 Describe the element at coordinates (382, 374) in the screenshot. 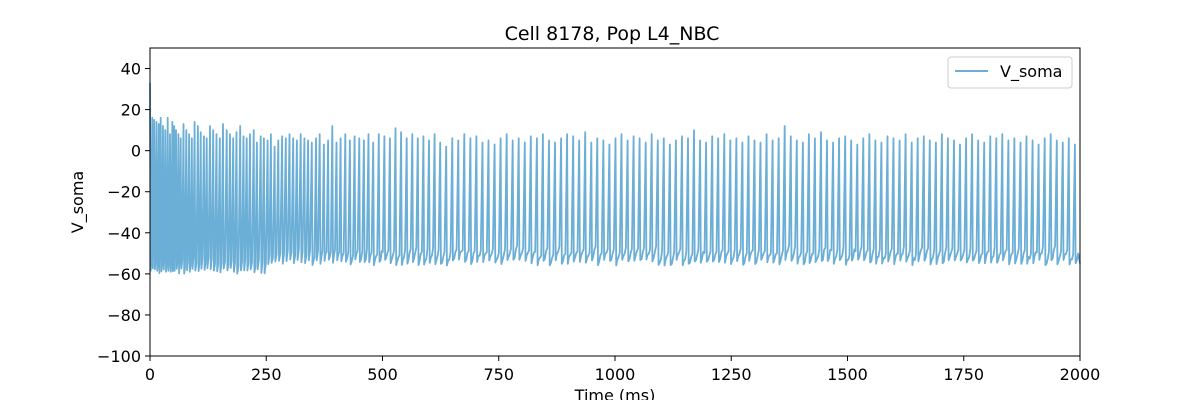

I see `x-tick-label: 500` at that location.